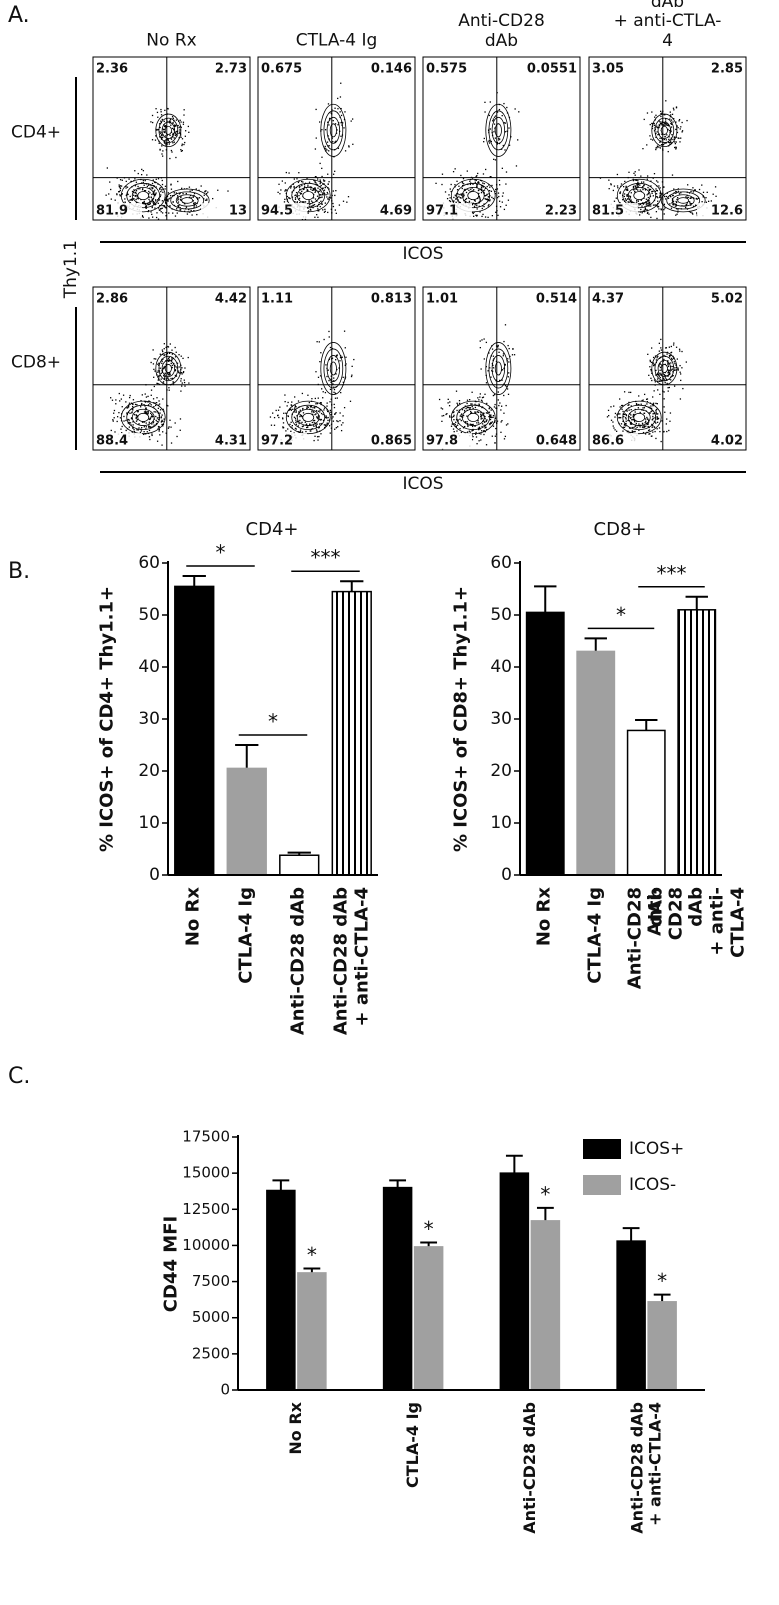 The width and height of the screenshot is (779, 1605). What do you see at coordinates (446, 69) in the screenshot?
I see `quadrant-value: 0.575` at bounding box center [446, 69].